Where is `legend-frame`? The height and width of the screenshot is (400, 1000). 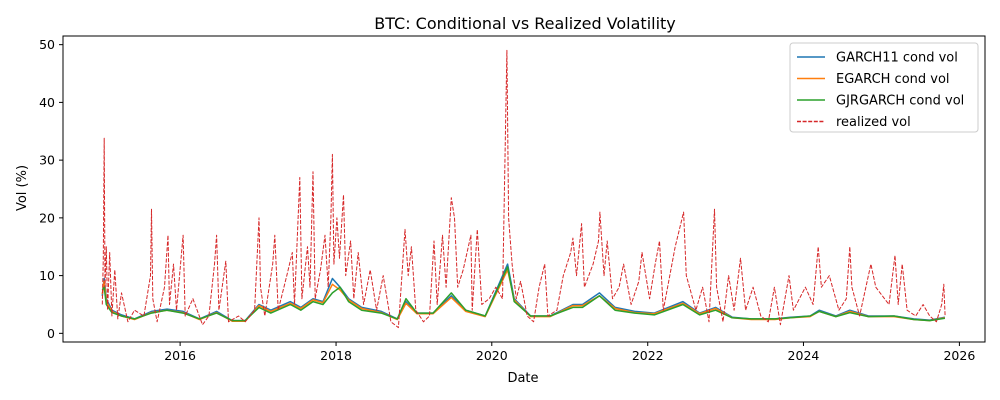 legend-frame is located at coordinates (884, 87).